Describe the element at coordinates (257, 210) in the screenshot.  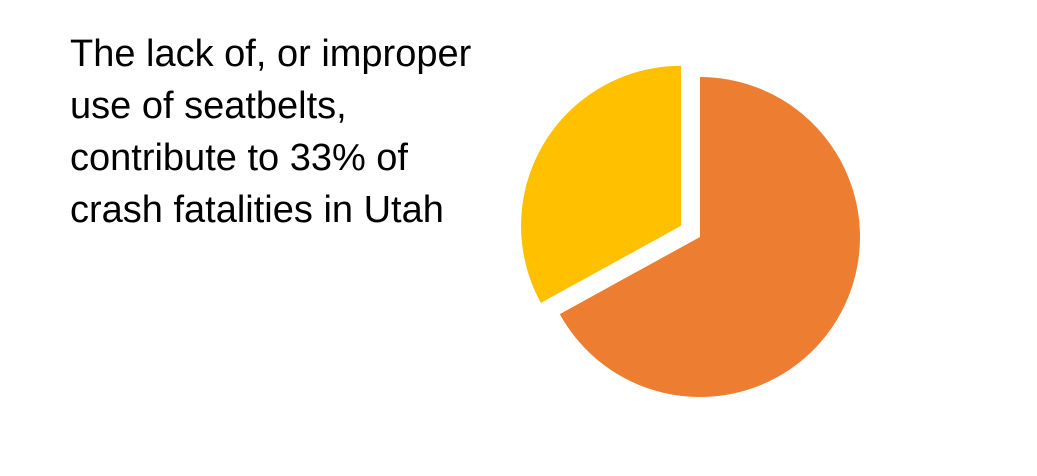
I see `caption-line-4: crash fatalities in Utah` at that location.